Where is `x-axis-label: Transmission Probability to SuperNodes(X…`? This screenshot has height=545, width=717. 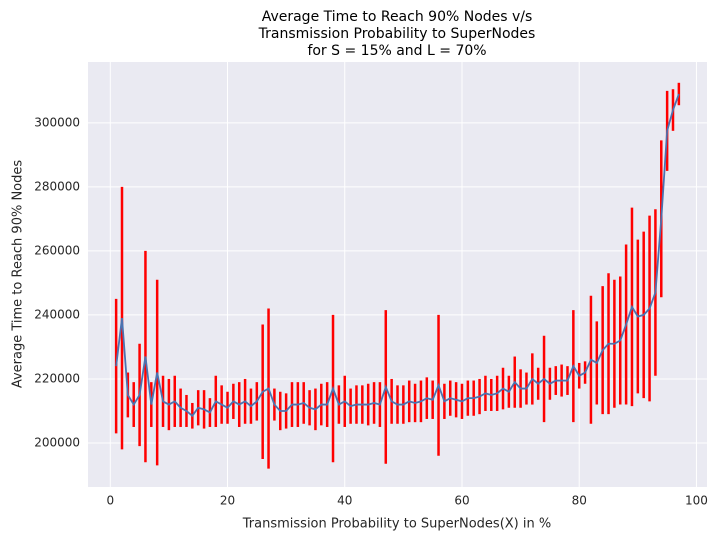 x-axis-label: Transmission Probability to SuperNodes(X… is located at coordinates (396, 524).